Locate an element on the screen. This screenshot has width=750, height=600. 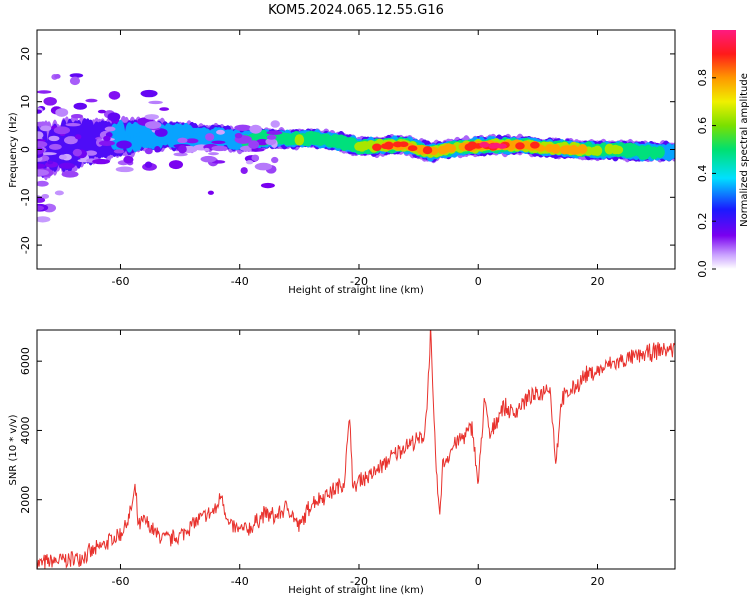
colorbar-label: Normalized spectral amplitude is located at coordinates (744, 150).